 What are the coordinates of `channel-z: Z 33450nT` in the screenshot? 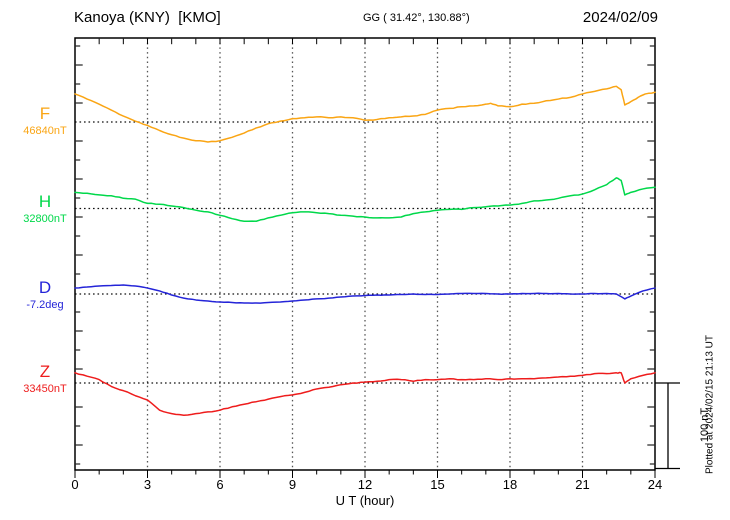 It's located at (45, 379).